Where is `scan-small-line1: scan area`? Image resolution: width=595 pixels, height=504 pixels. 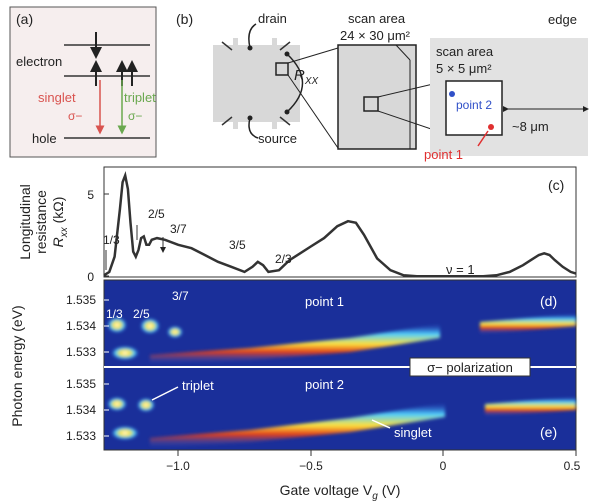
scan-small-line1: scan area is located at coordinates (465, 51).